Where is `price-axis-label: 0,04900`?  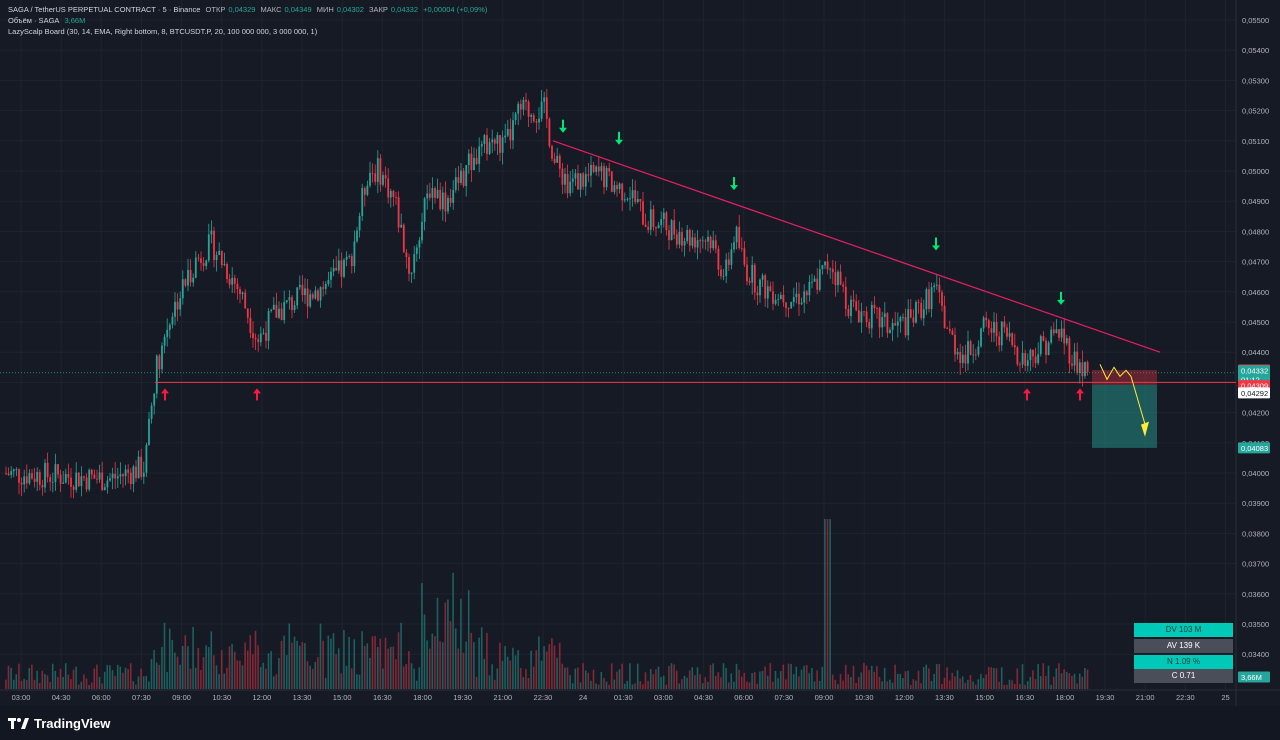
price-axis-label: 0,04900 is located at coordinates (1255, 201).